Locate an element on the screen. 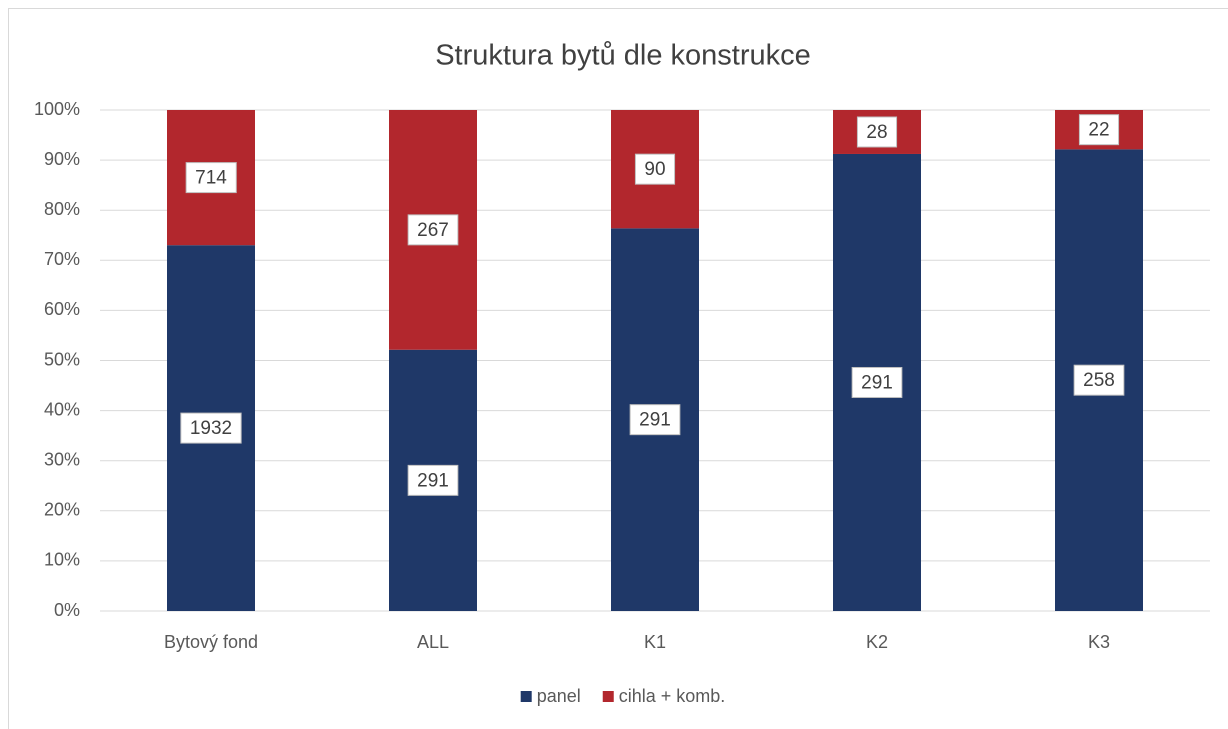  y-tick-label: 20% is located at coordinates (62, 510).